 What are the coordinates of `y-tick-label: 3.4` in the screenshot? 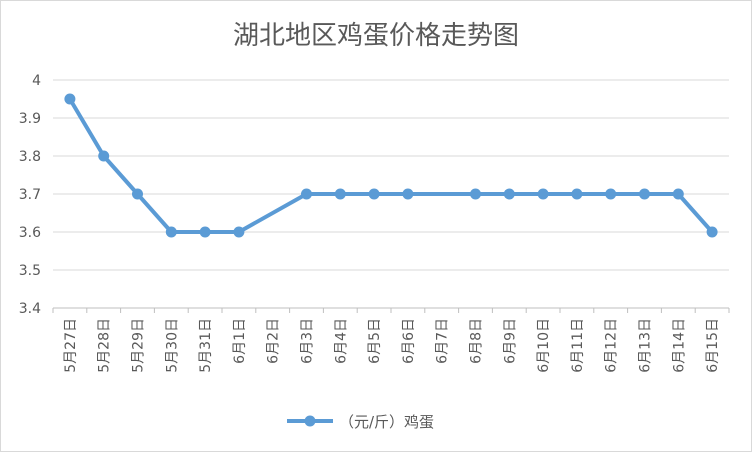 It's located at (30, 309).